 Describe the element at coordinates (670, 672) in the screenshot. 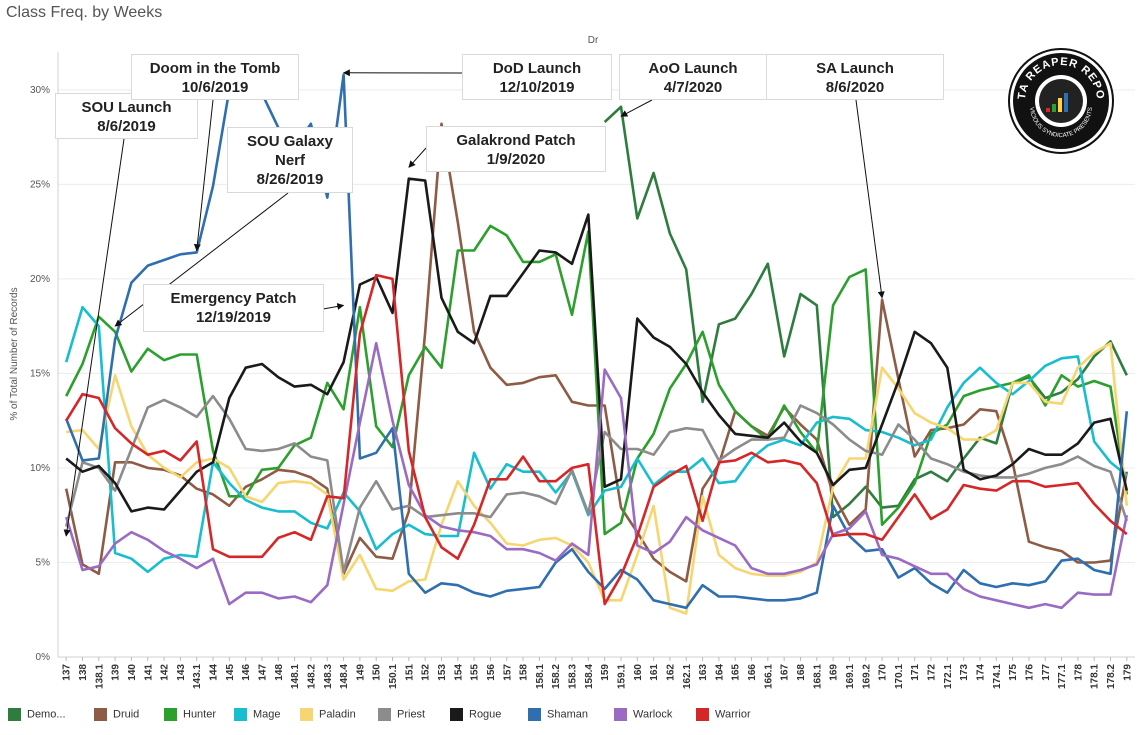

I see `x-tick-label: 162` at that location.